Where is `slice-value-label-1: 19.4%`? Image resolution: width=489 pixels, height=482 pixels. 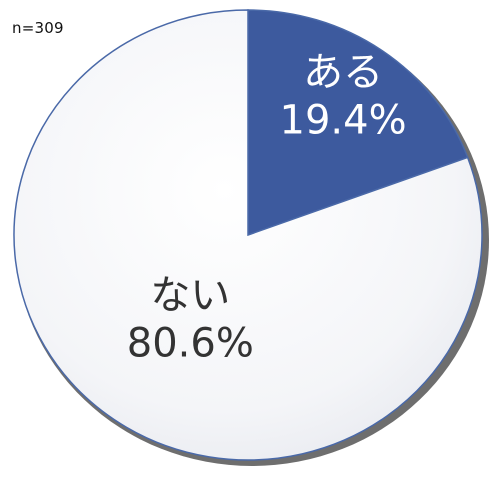 slice-value-label-1: 19.4% is located at coordinates (343, 121).